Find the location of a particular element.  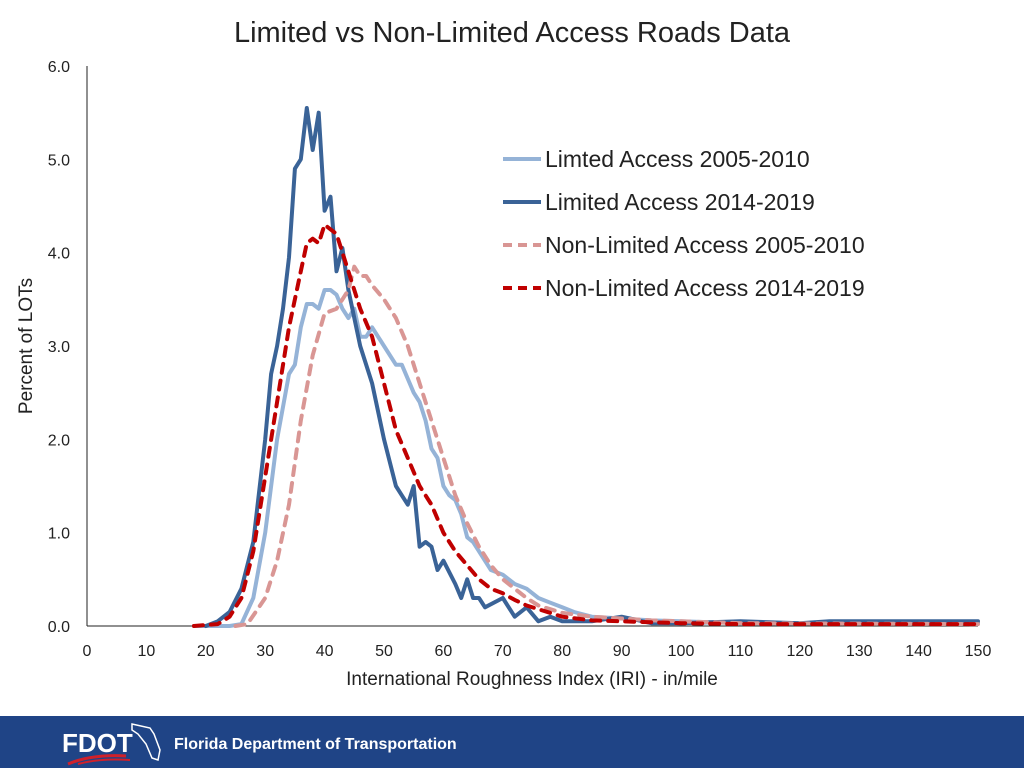

footer-organization: Florida Department of Transportation is located at coordinates (315, 744).